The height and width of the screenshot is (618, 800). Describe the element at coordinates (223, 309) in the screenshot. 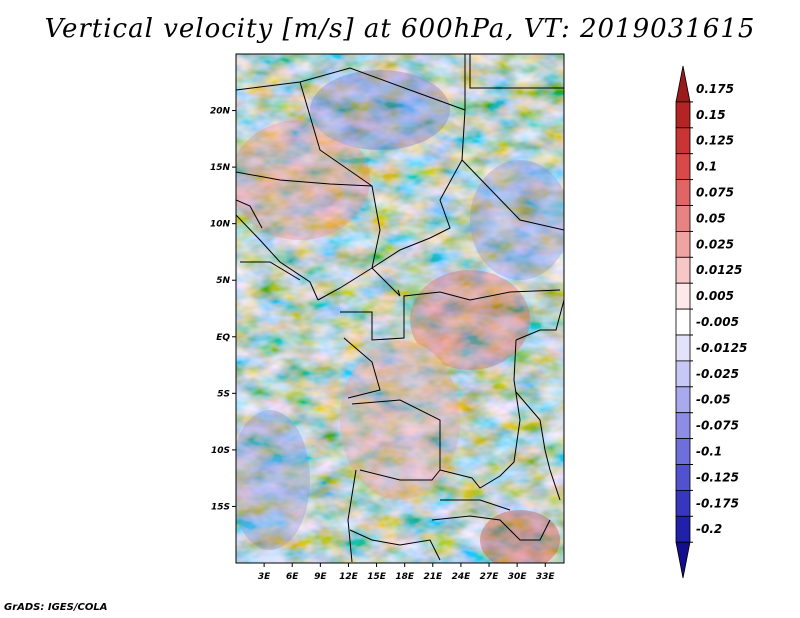

I see `latitude-axis: 20N 15N 10N 5N EQ 5S 10S 15S` at that location.